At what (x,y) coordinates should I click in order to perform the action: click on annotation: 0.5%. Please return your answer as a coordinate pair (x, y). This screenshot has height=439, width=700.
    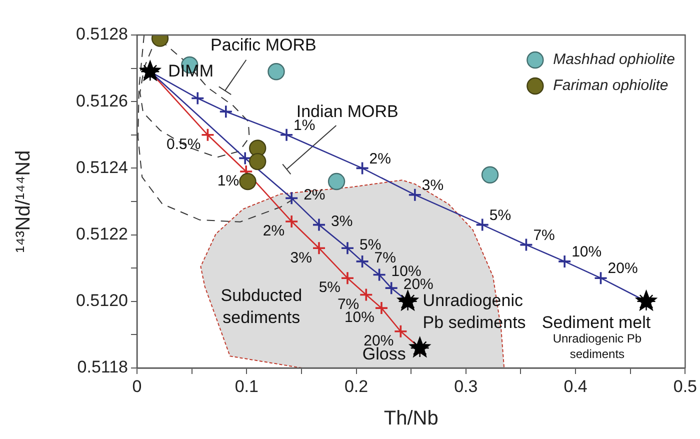
    Looking at the image, I should click on (183, 145).